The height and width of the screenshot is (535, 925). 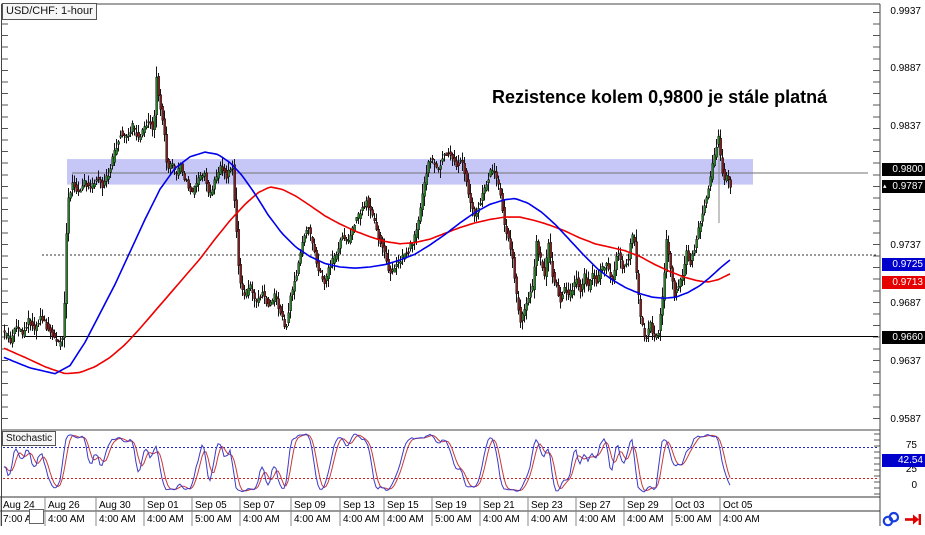 What do you see at coordinates (163, 505) in the screenshot?
I see `date-label: Sep 01` at bounding box center [163, 505].